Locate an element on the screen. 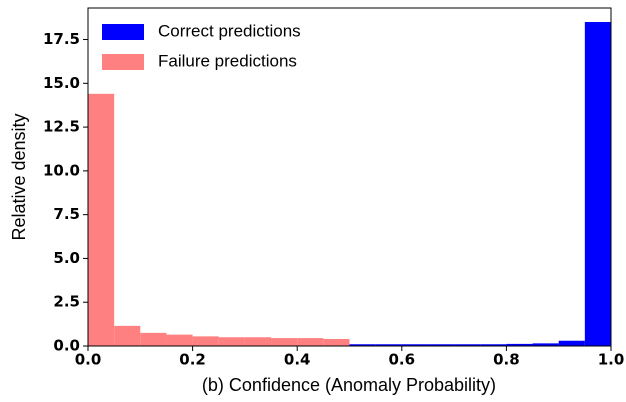  x-tick-label: 0.2 is located at coordinates (192, 360).